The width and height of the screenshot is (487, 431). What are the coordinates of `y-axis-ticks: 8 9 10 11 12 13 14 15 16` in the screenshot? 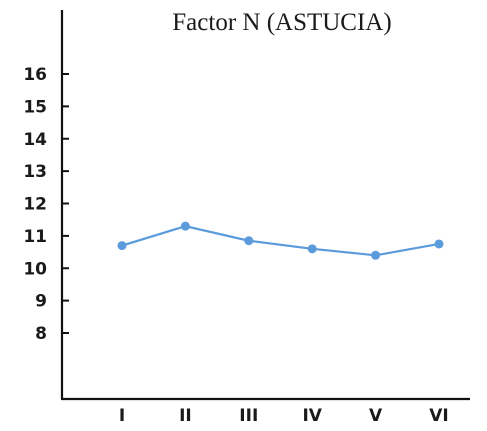 It's located at (46, 204).